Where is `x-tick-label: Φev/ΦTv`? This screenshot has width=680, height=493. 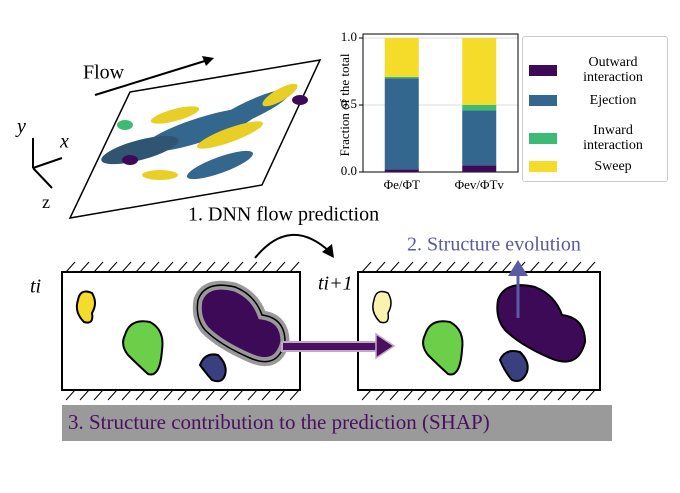
x-tick-label: Φev/ΦTv is located at coordinates (480, 184).